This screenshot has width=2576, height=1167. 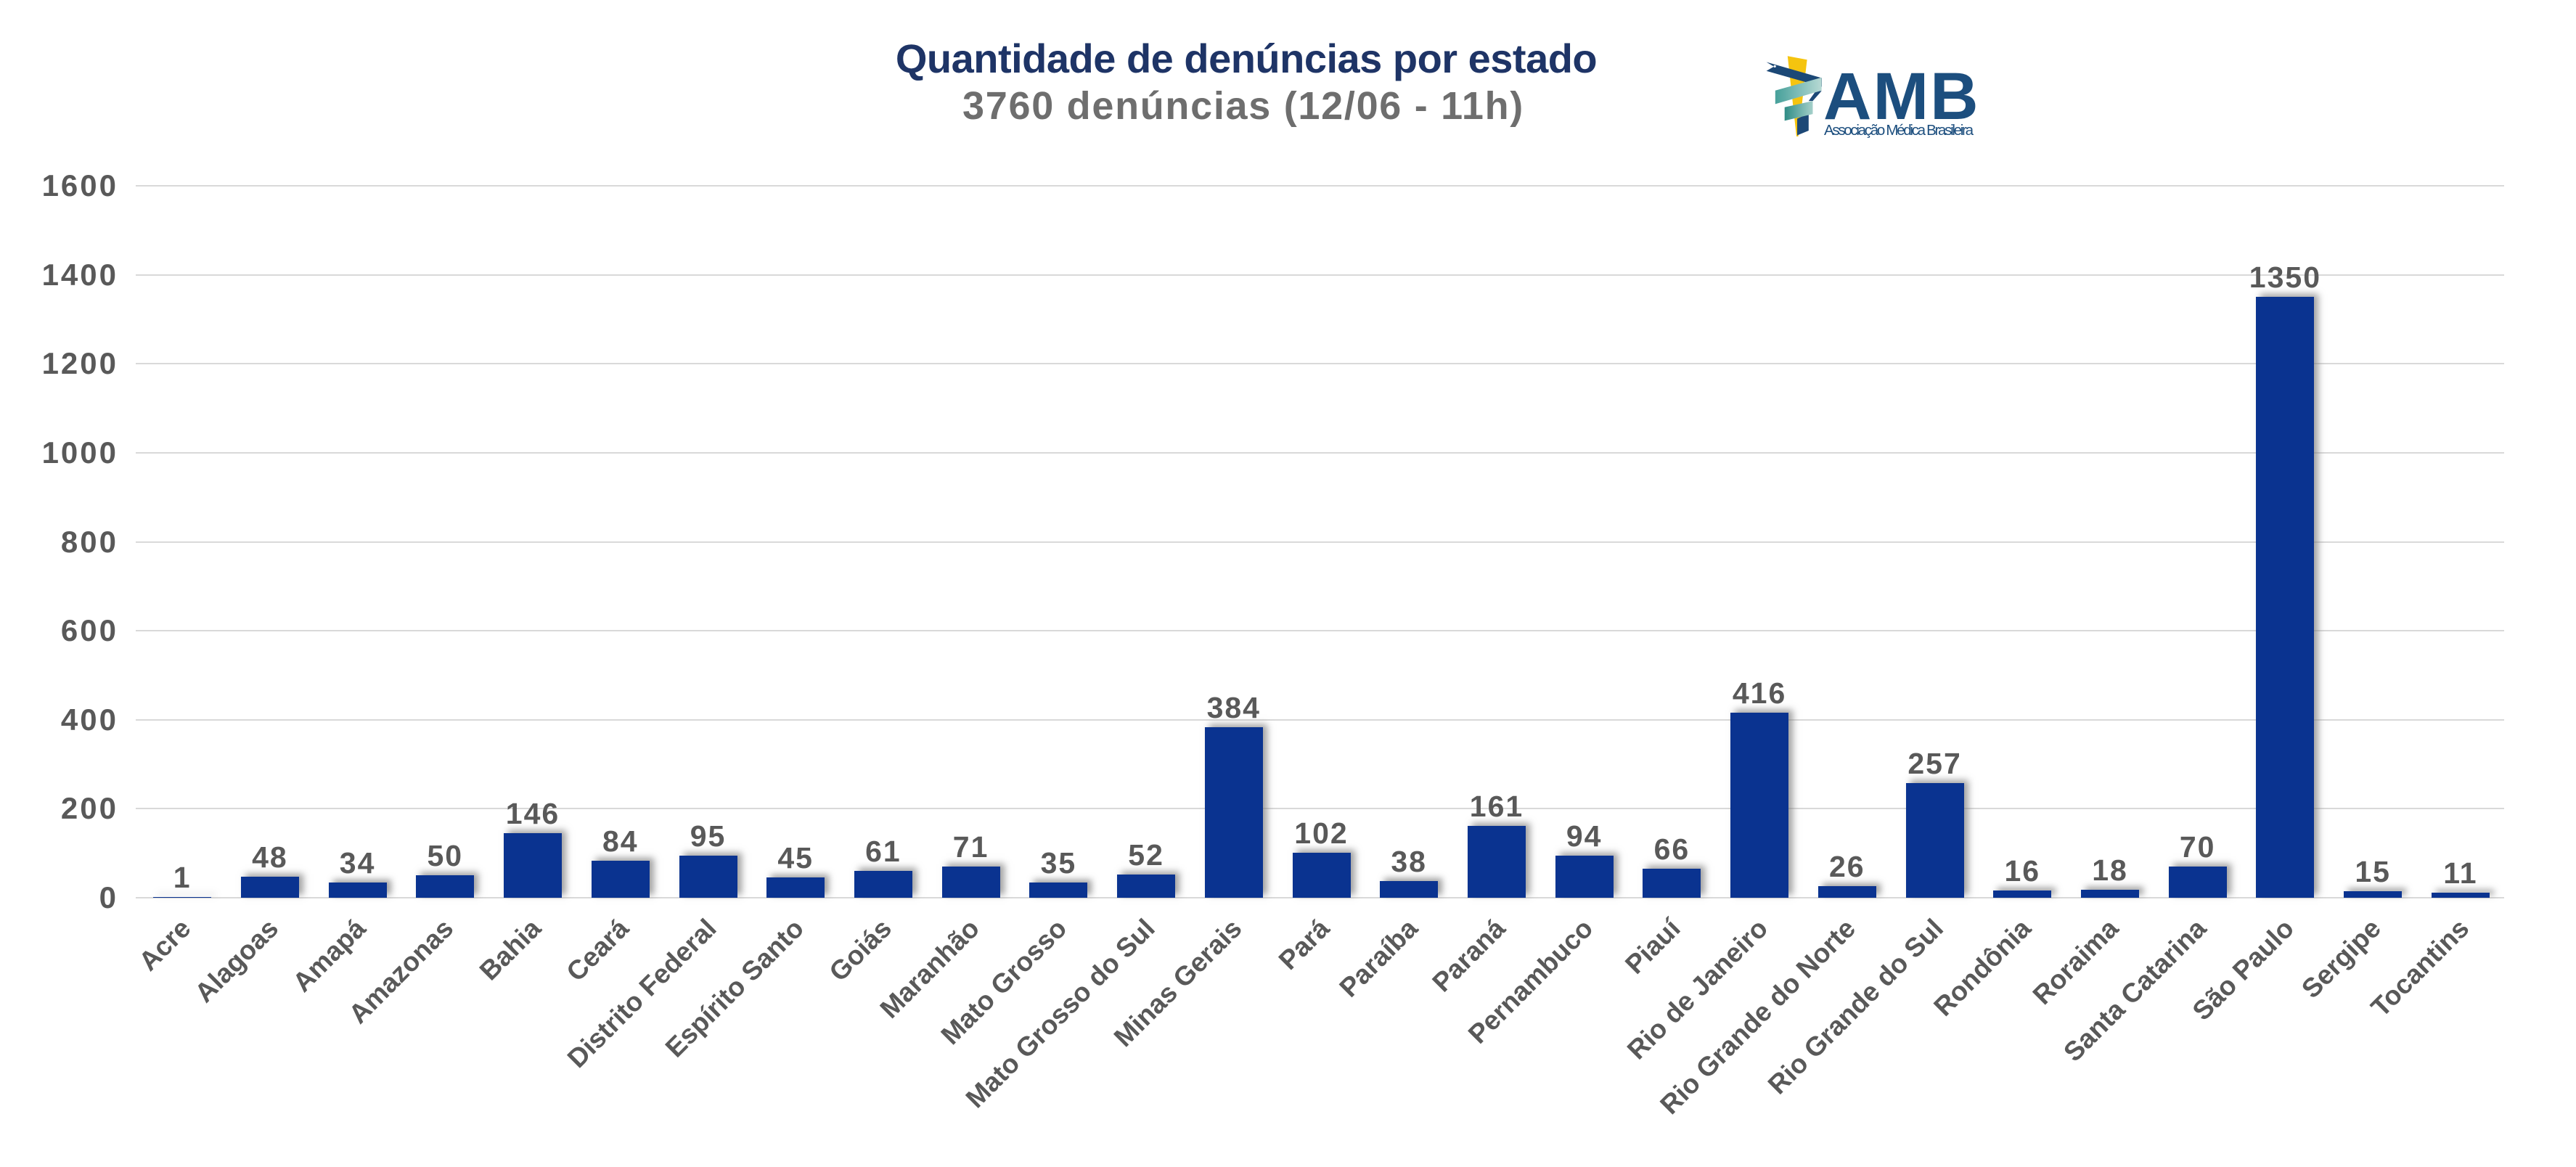 What do you see at coordinates (1902, 97) in the screenshot?
I see `svg-text: AMB` at bounding box center [1902, 97].